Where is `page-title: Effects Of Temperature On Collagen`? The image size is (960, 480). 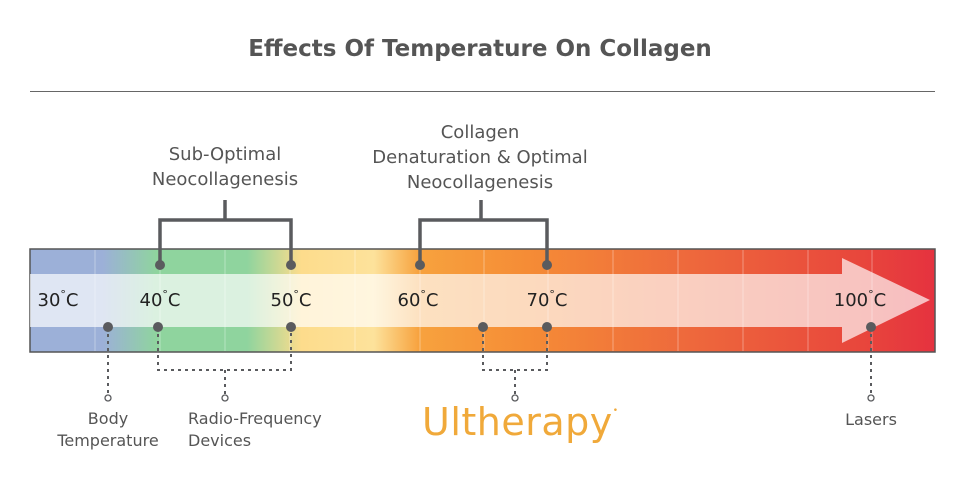
page-title: Effects Of Temperature On Collagen is located at coordinates (480, 49).